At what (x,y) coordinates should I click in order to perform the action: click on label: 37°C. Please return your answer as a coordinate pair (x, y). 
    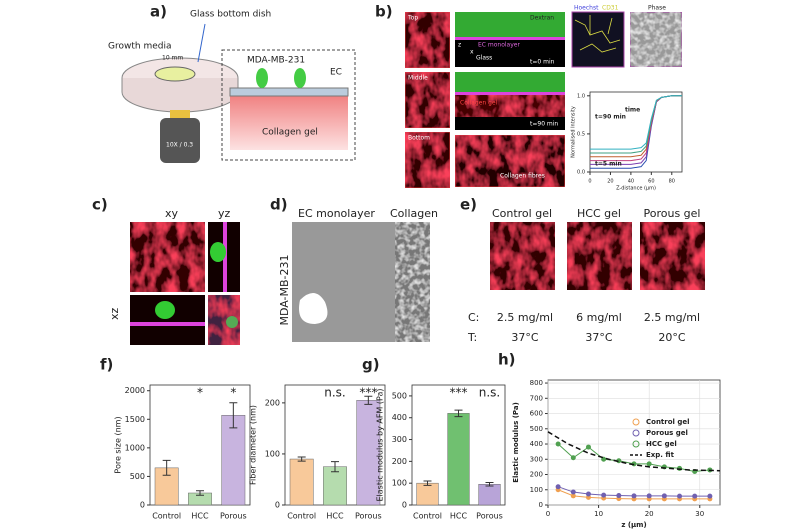
    Looking at the image, I should click on (524, 337).